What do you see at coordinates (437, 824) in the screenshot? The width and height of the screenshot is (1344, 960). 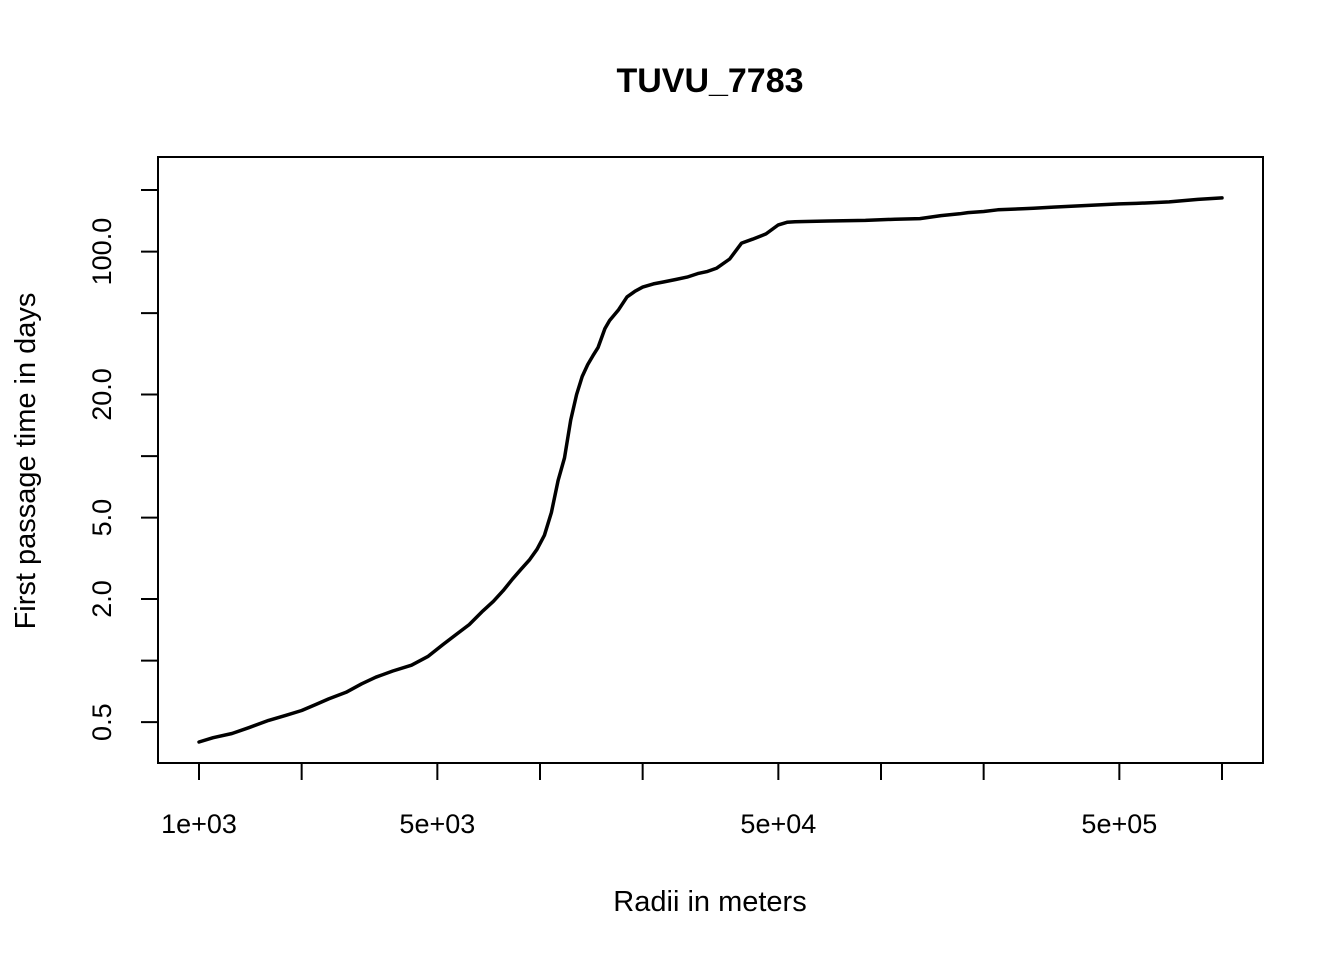 I see `x-tick-label: 5e+03` at bounding box center [437, 824].